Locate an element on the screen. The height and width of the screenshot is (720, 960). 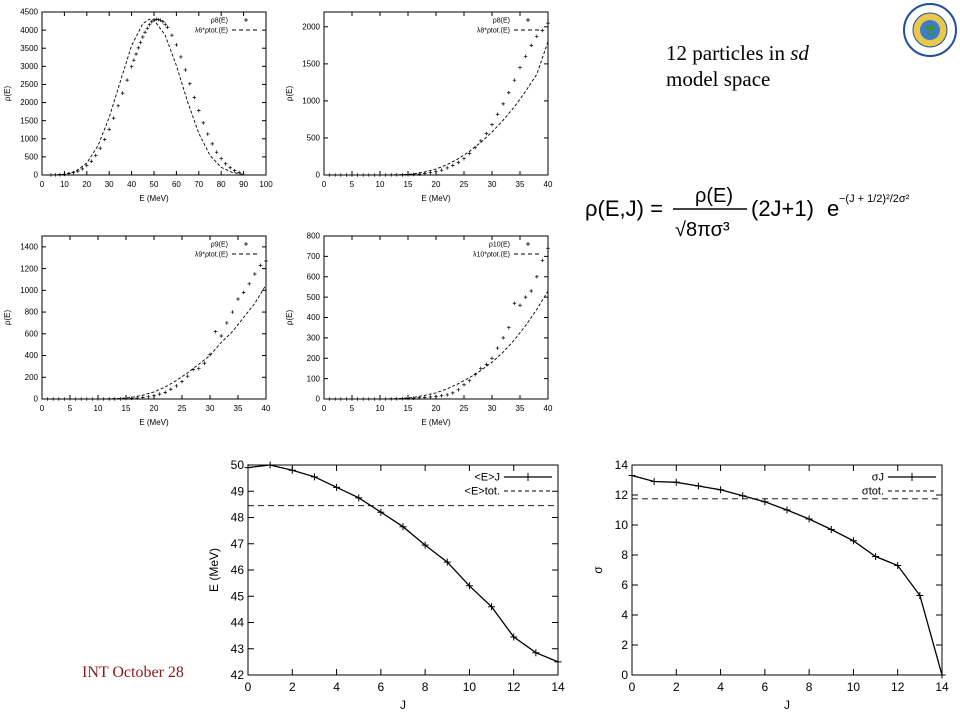
y-tick-label: 600 is located at coordinates (314, 276).